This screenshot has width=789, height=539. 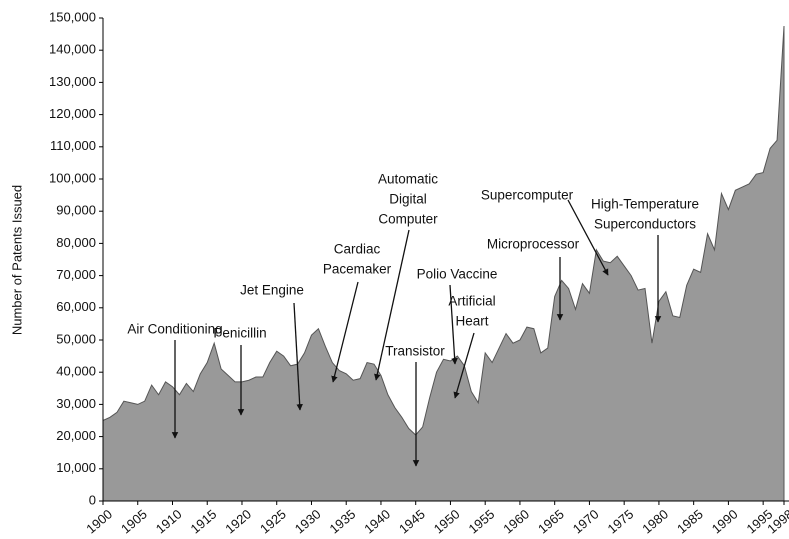 What do you see at coordinates (134, 521) in the screenshot?
I see `x-tick-label: 1905` at bounding box center [134, 521].